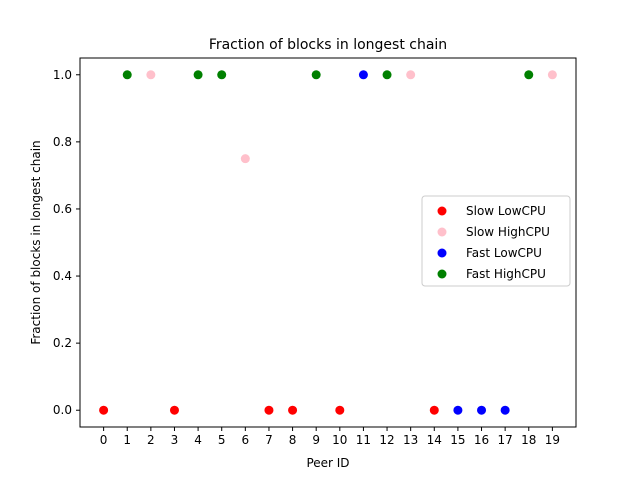 The width and height of the screenshot is (640, 480). What do you see at coordinates (327, 463) in the screenshot?
I see `x-axis-label: Peer ID` at bounding box center [327, 463].